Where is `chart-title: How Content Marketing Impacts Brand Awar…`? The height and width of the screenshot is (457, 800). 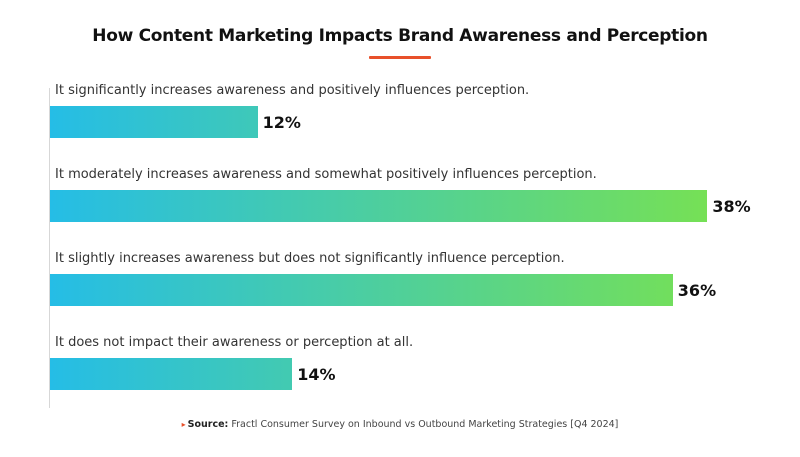
chart-title: How Content Marketing Impacts Brand Awar… is located at coordinates (400, 36).